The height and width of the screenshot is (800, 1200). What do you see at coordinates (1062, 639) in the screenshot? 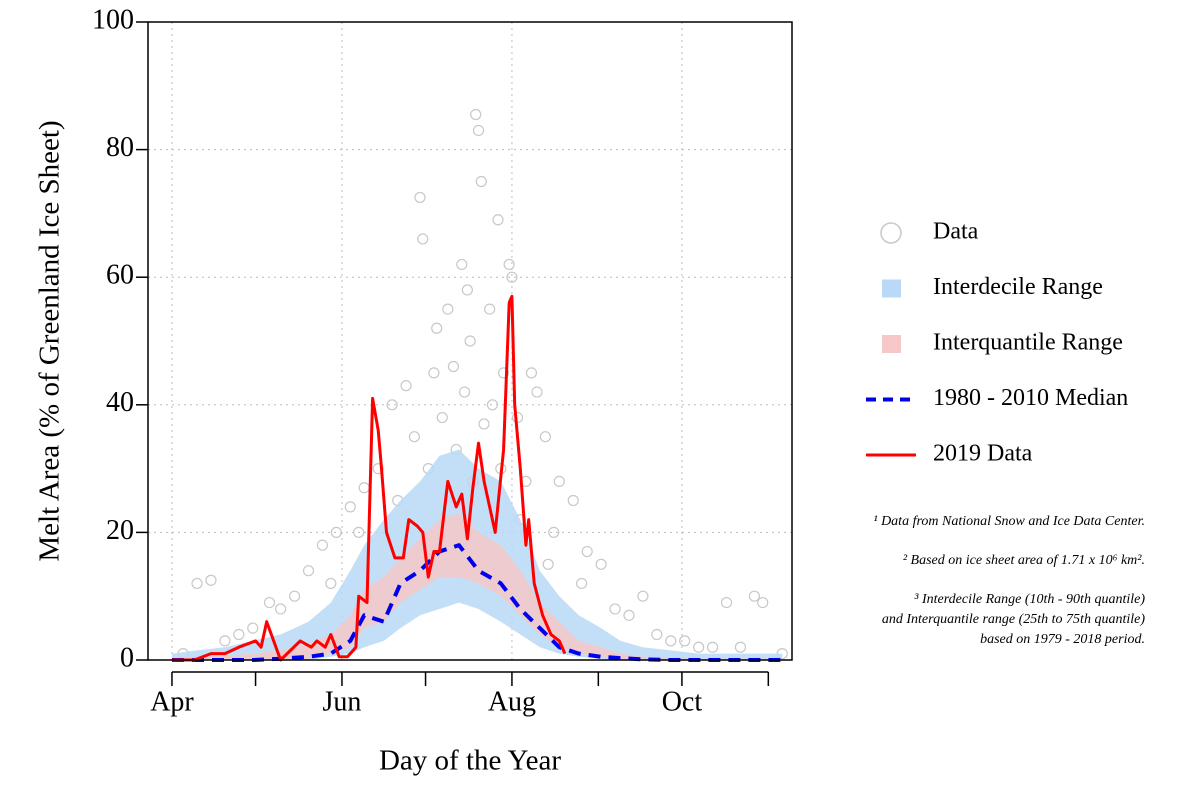
I see `footnote: based on 1979 - 2018 period.` at bounding box center [1062, 639].